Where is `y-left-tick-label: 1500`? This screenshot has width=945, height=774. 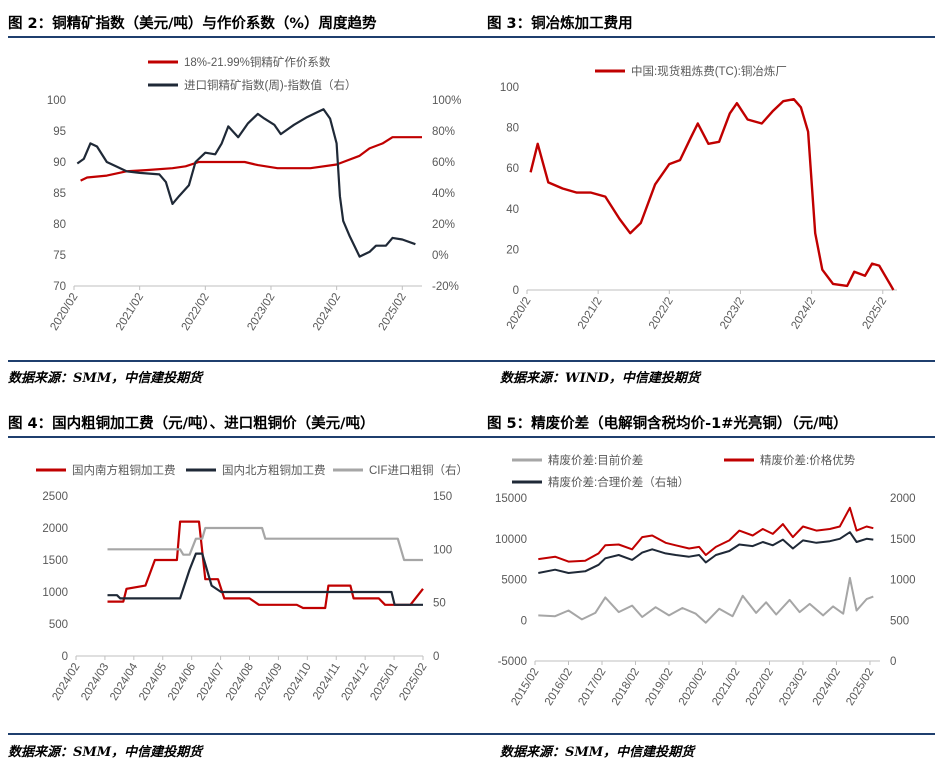
y-left-tick-label: 1500 is located at coordinates (55, 561).